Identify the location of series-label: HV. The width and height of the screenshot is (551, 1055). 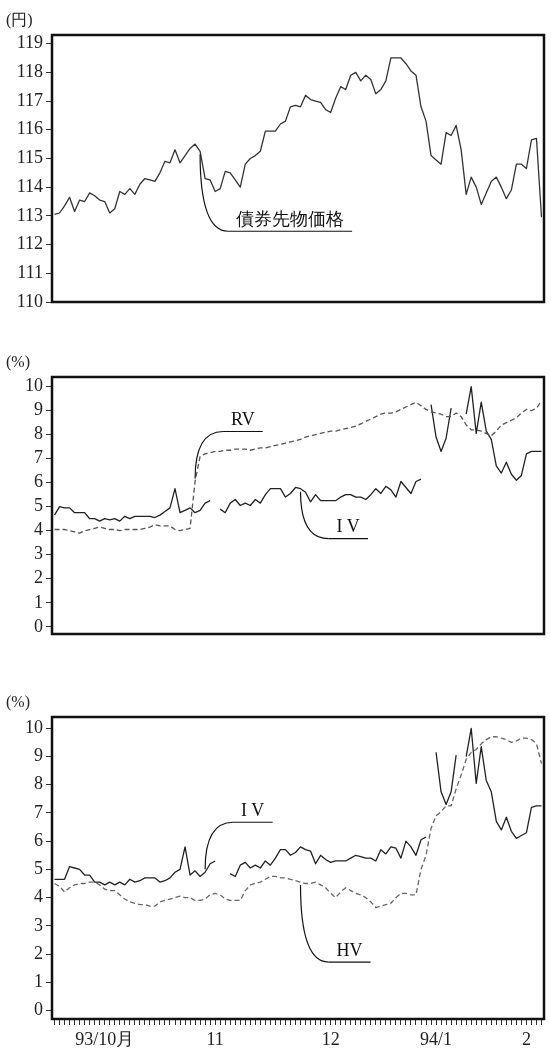
(349, 949).